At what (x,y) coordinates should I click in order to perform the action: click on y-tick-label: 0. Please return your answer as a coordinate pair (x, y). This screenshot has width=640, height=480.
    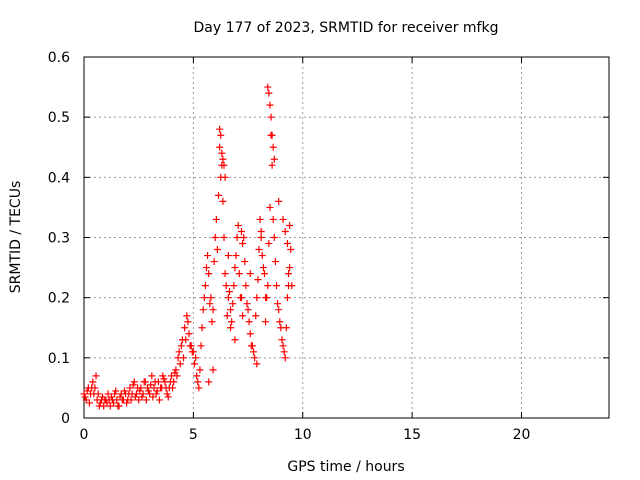
    Looking at the image, I should click on (65, 419).